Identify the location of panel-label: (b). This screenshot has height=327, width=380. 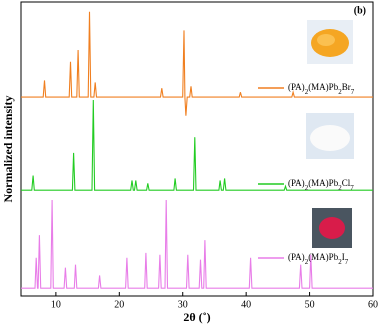
(360, 10).